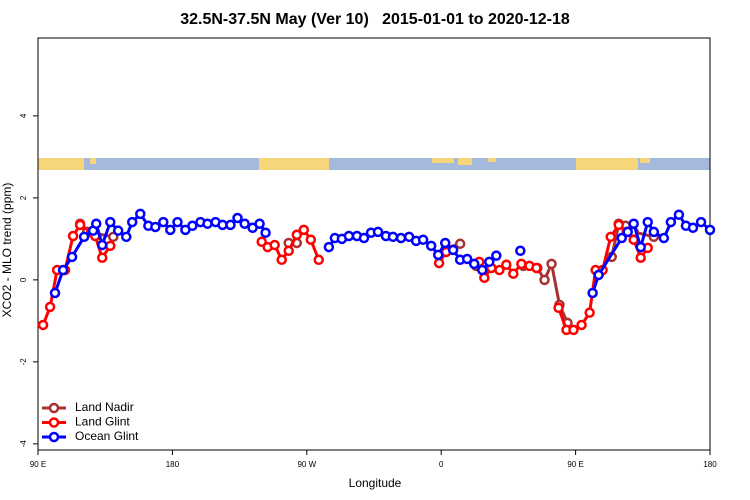 This screenshot has height=500, width=750. Describe the element at coordinates (374, 164) in the screenshot. I see `land-mask-strip` at that location.